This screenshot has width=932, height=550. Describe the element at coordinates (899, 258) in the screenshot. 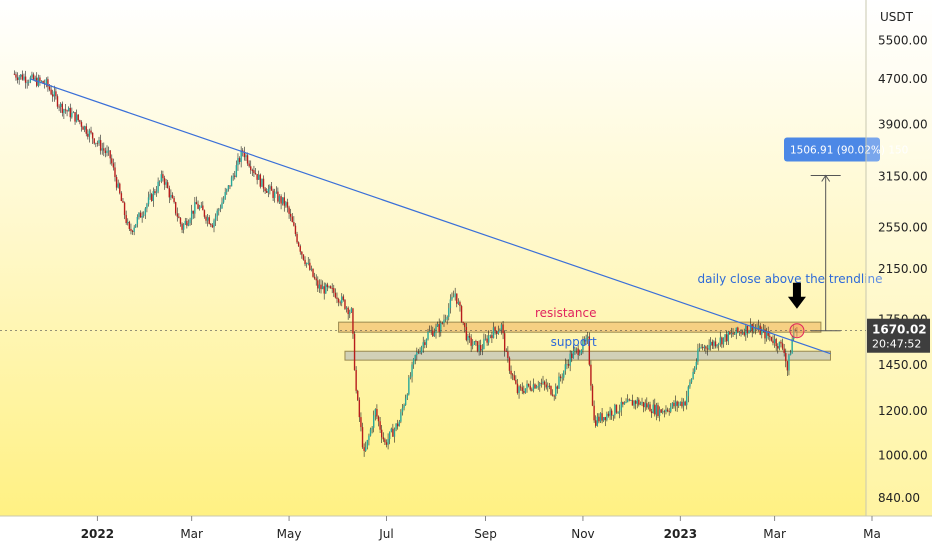

I see `price-axis-panel` at that location.